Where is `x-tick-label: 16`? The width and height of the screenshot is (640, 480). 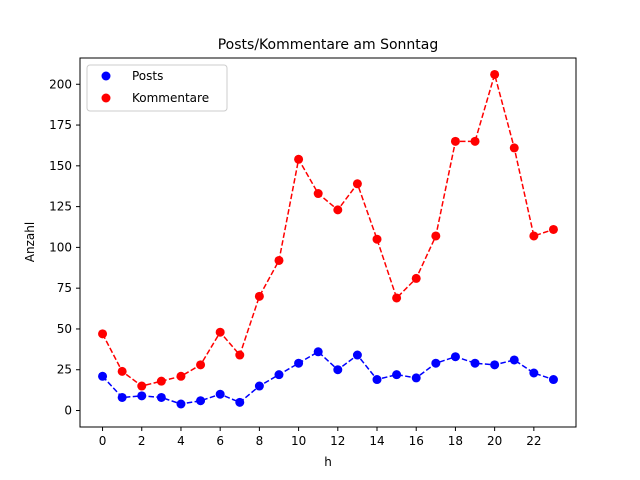 x-tick-label: 16 is located at coordinates (416, 441).